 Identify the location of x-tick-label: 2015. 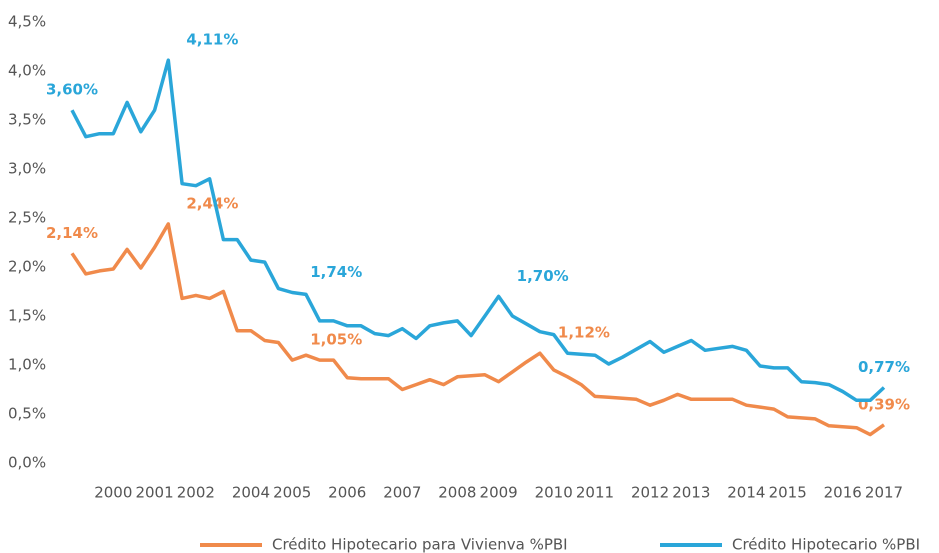
(788, 493).